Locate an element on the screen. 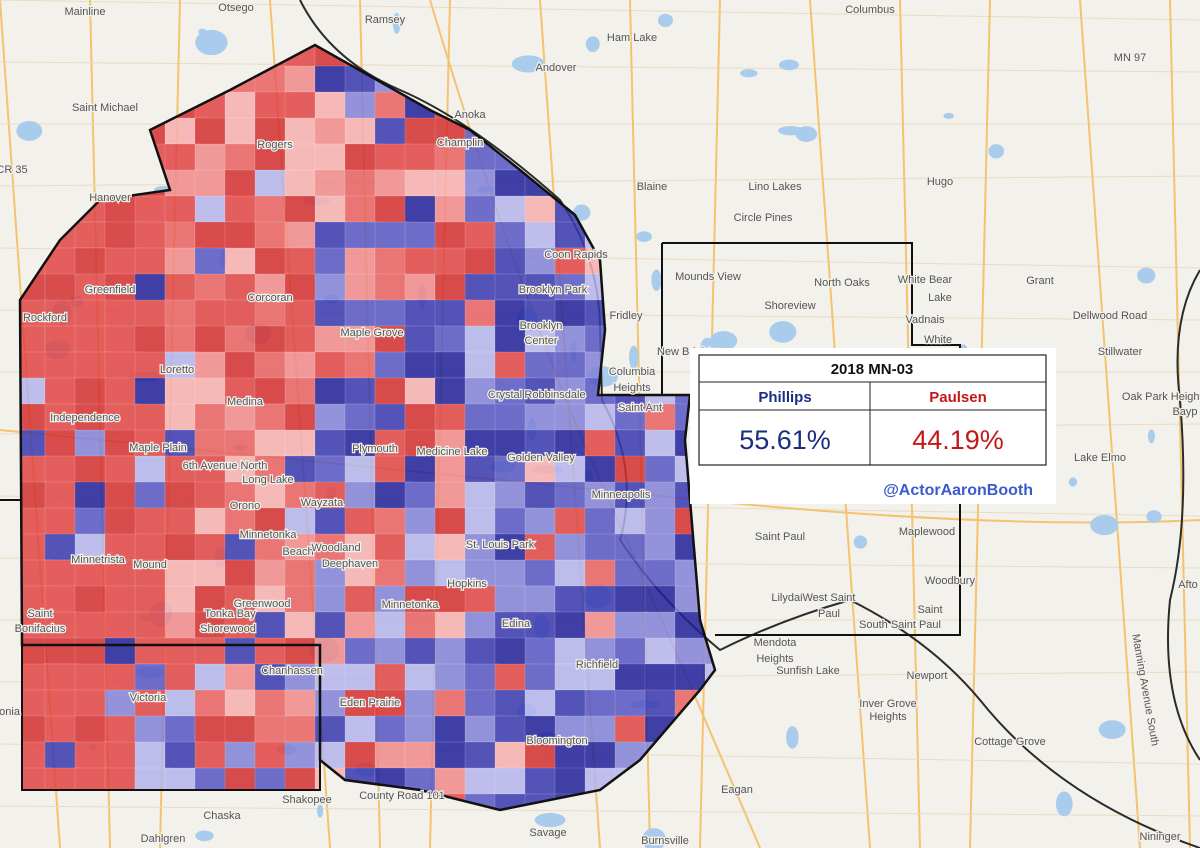 The width and height of the screenshot is (1200, 848). place-label: 6th Avenue North is located at coordinates (225, 466).